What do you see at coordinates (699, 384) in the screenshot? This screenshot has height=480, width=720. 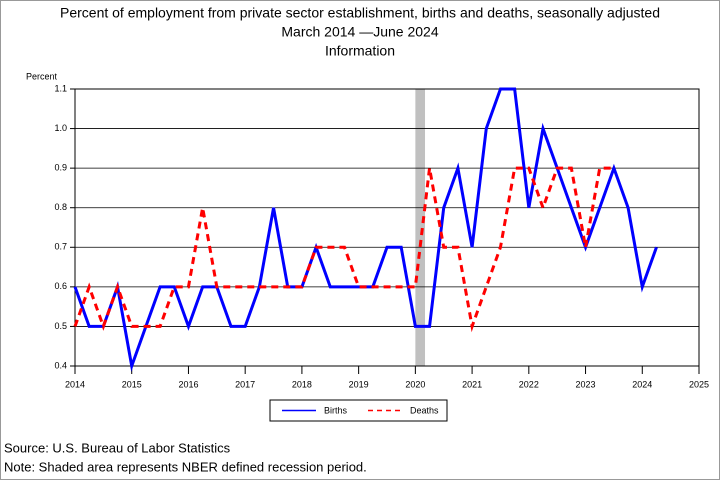 I see `x-tick-label: 2025` at bounding box center [699, 384].